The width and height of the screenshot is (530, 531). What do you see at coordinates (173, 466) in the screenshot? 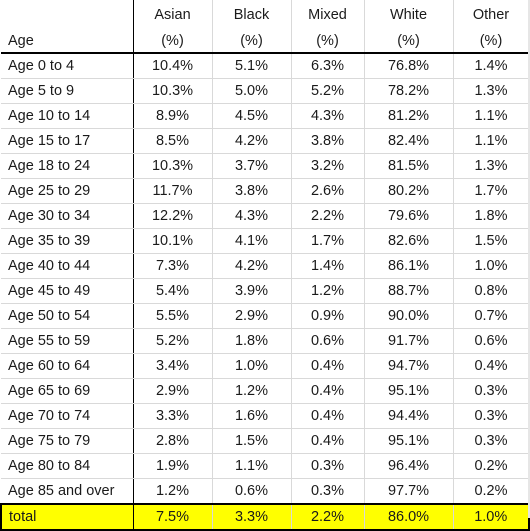
I see `cell-asian: 1.9%` at bounding box center [173, 466].